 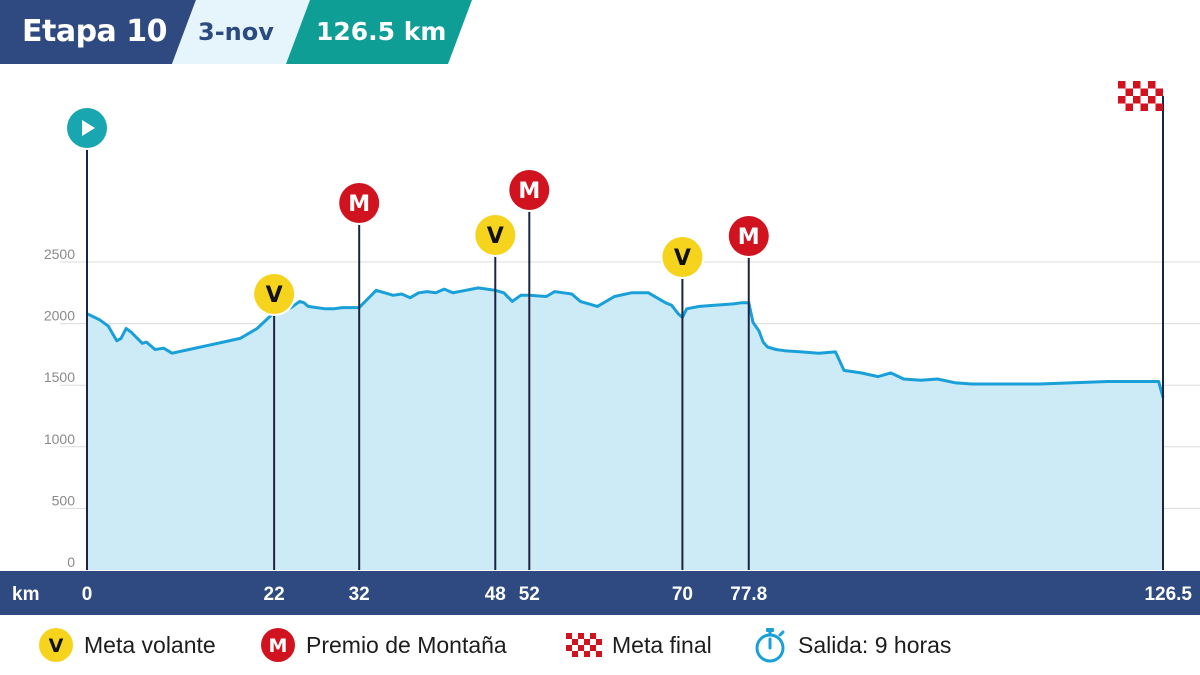 I want to click on legend-mountain: M Premio de Montaña, so click(x=383, y=645).